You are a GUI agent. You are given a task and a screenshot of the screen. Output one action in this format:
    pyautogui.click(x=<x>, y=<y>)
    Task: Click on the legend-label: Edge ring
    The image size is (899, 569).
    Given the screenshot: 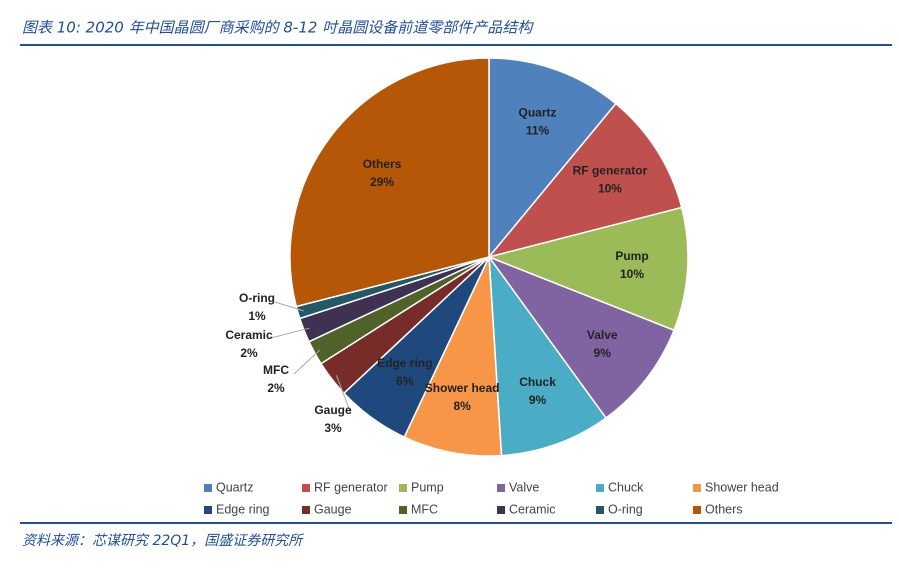 What is the action you would take?
    pyautogui.click(x=243, y=509)
    